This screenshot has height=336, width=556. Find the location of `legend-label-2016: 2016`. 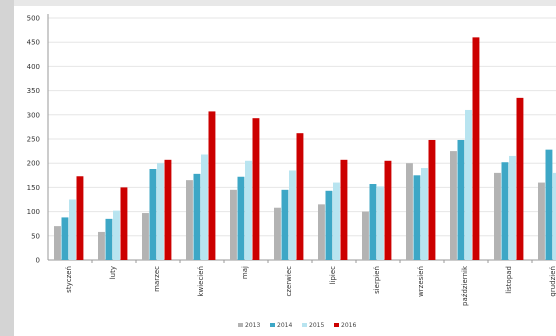

legend-label-2016: 2016 is located at coordinates (348, 325).